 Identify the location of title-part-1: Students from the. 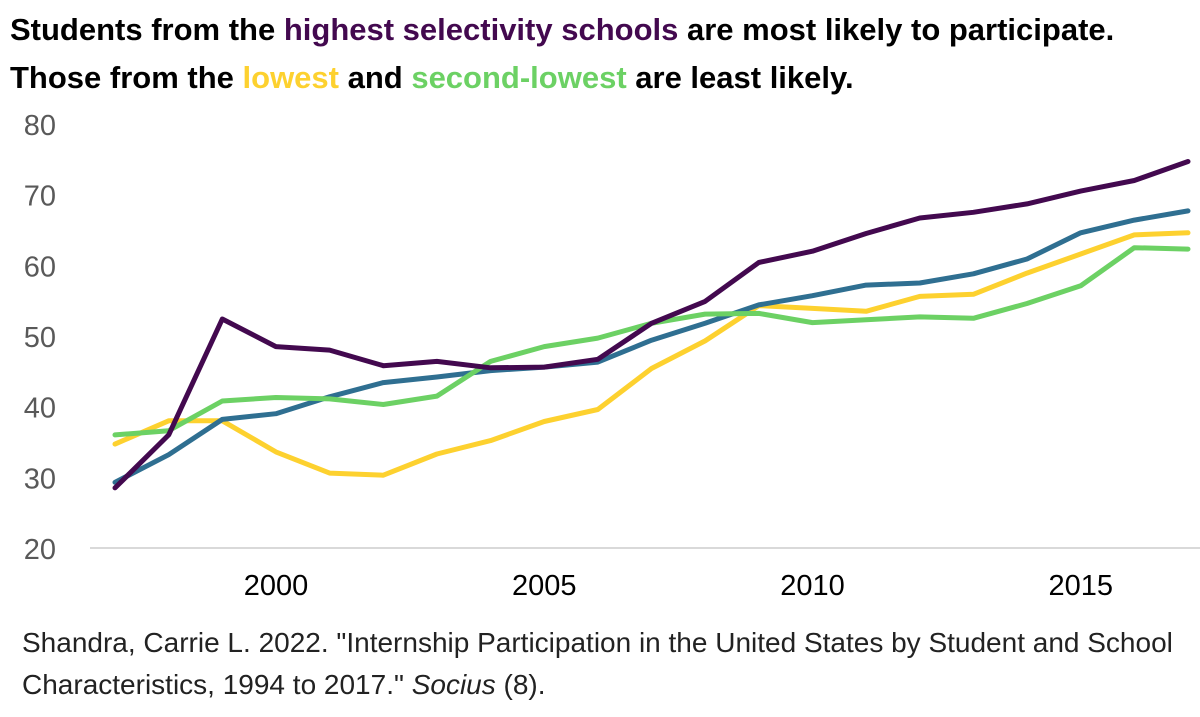
(147, 29).